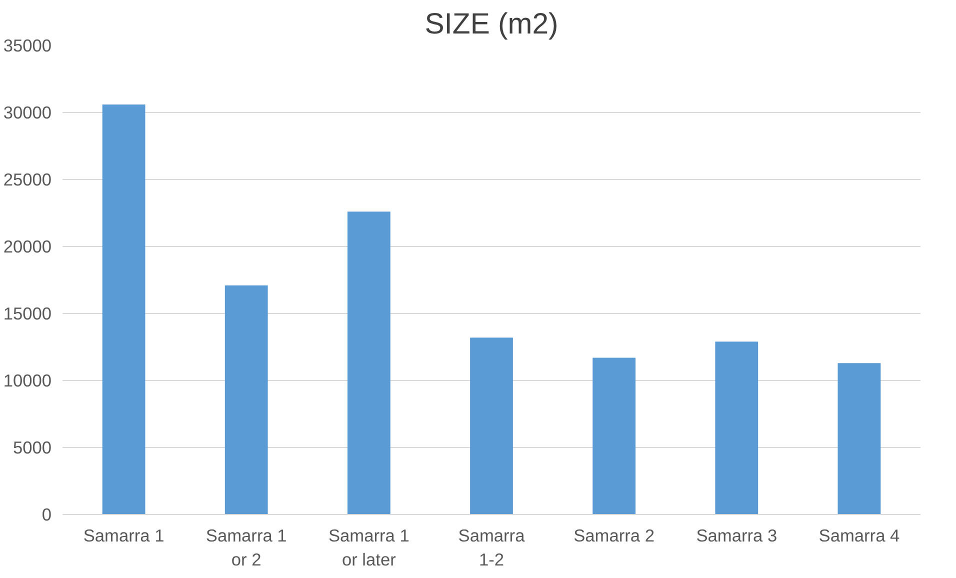 The width and height of the screenshot is (956, 578). I want to click on x-tick-label: Samarra 1 or 2, so click(246, 548).